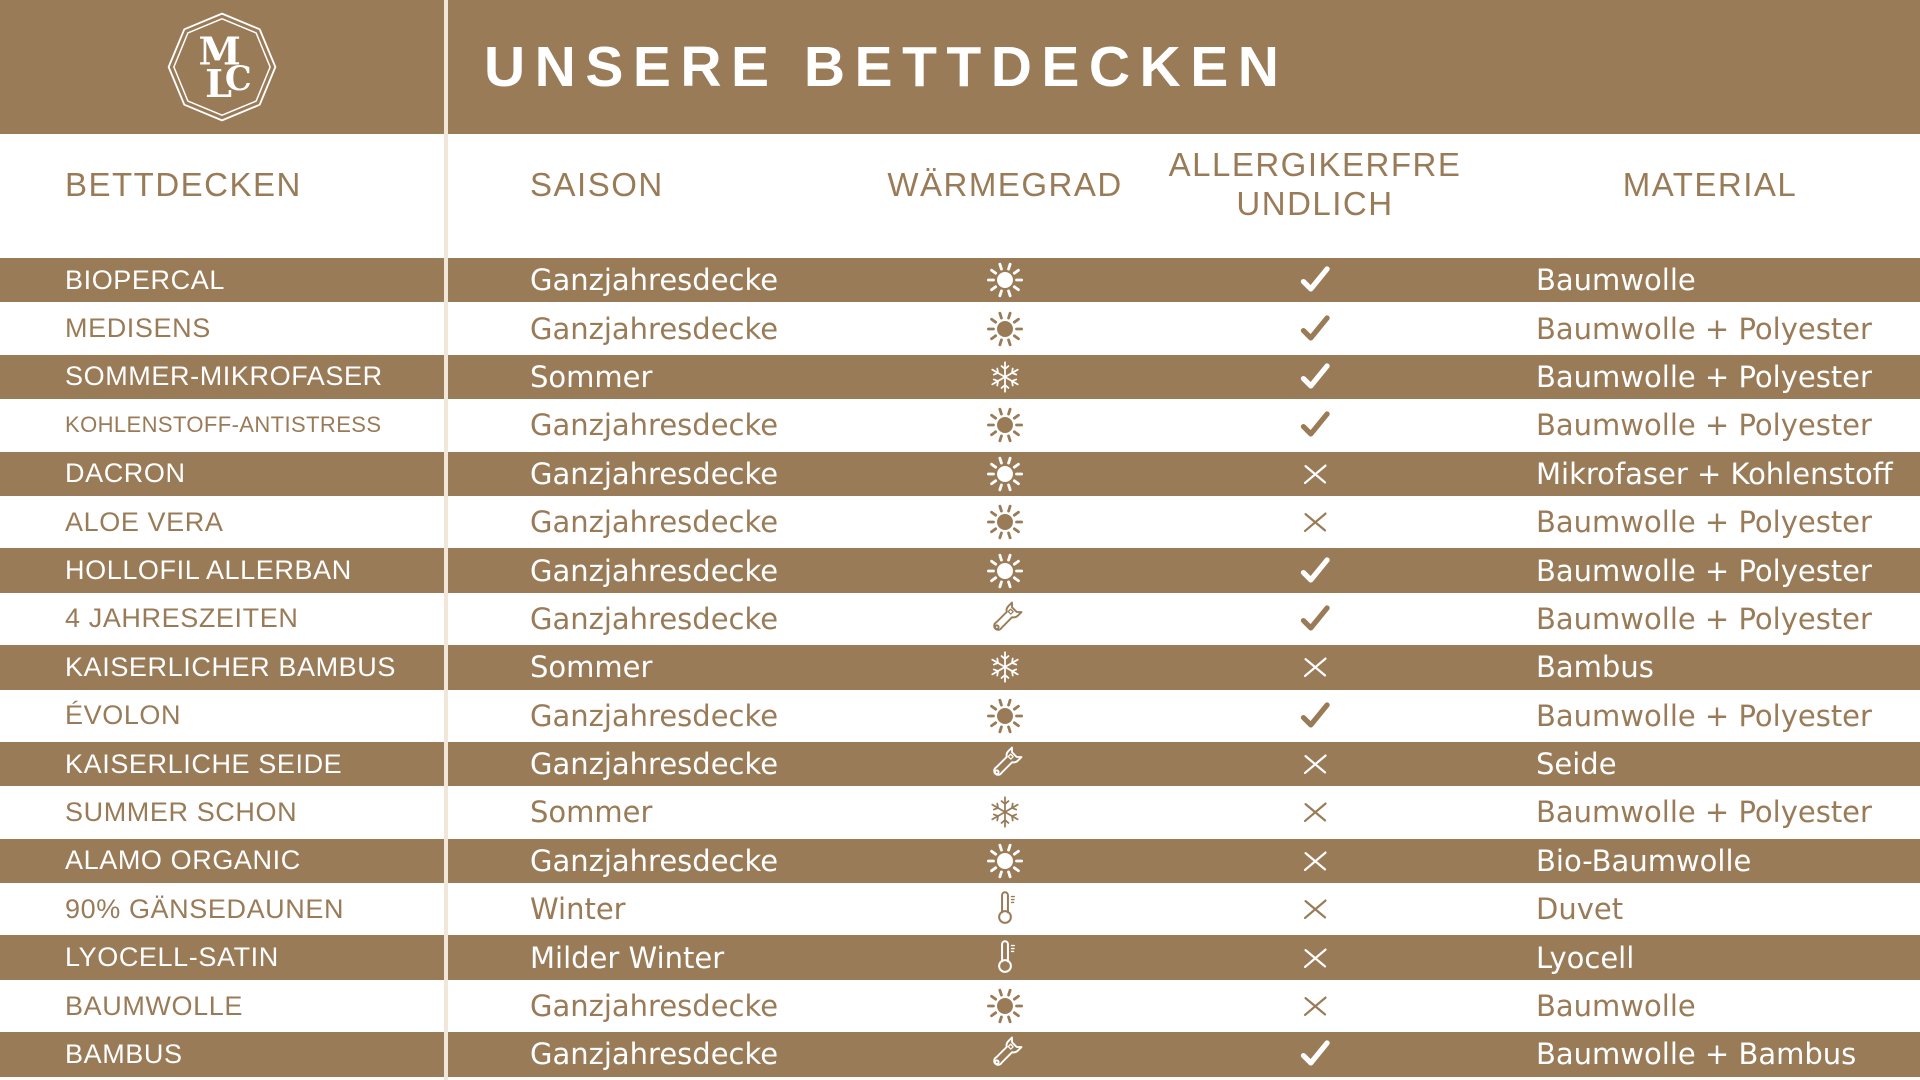  Describe the element at coordinates (124, 1053) in the screenshot. I see `row-name: BAMBUS` at that location.